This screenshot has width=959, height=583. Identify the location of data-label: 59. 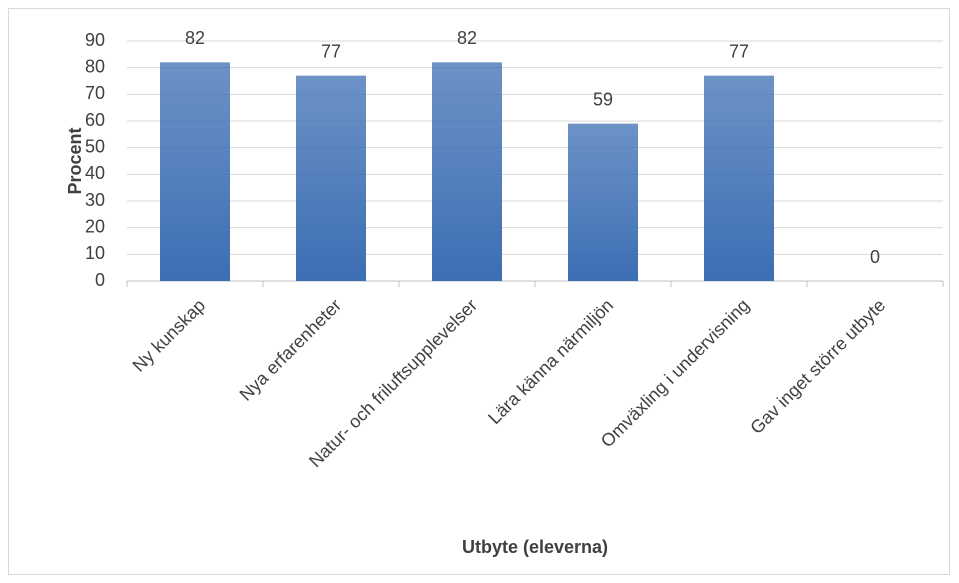
(603, 99).